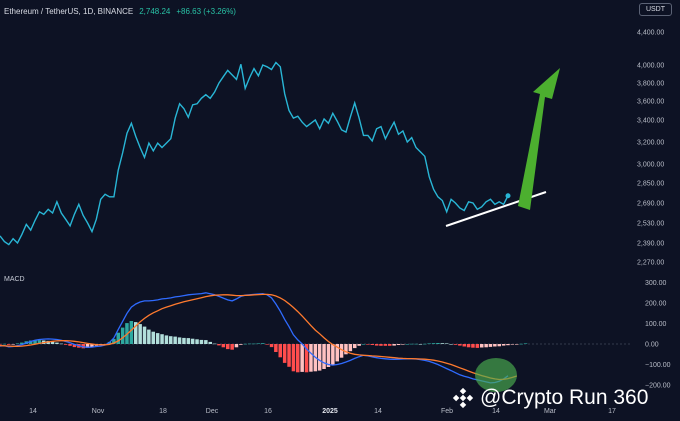 This screenshot has width=680, height=421. Describe the element at coordinates (268, 411) in the screenshot. I see `time-tick-label: 16` at that location.